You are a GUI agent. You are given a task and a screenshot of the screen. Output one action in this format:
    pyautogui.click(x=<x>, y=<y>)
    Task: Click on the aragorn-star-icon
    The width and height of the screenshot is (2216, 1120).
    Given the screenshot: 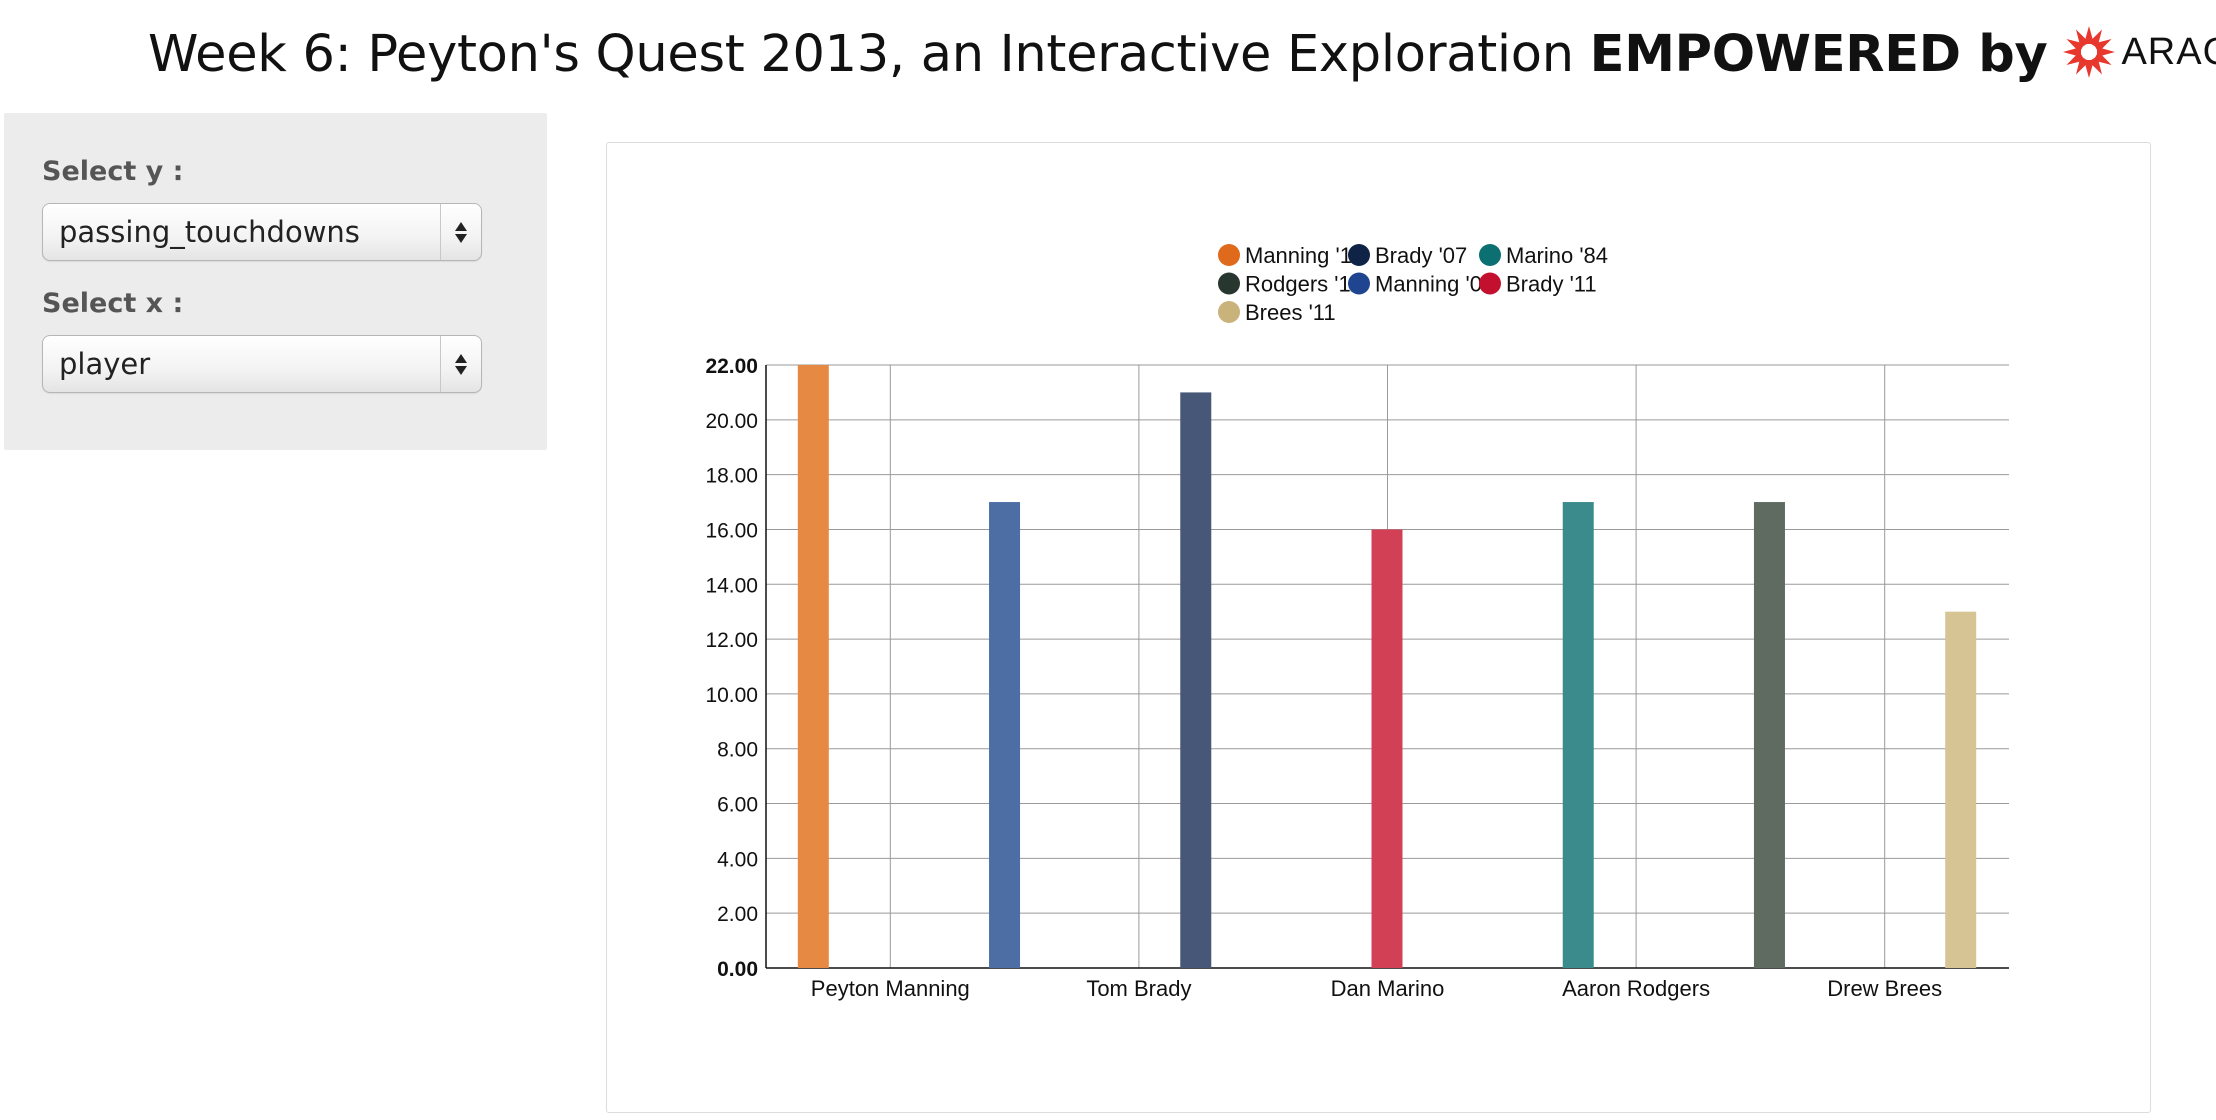 What is the action you would take?
    pyautogui.click(x=2089, y=52)
    